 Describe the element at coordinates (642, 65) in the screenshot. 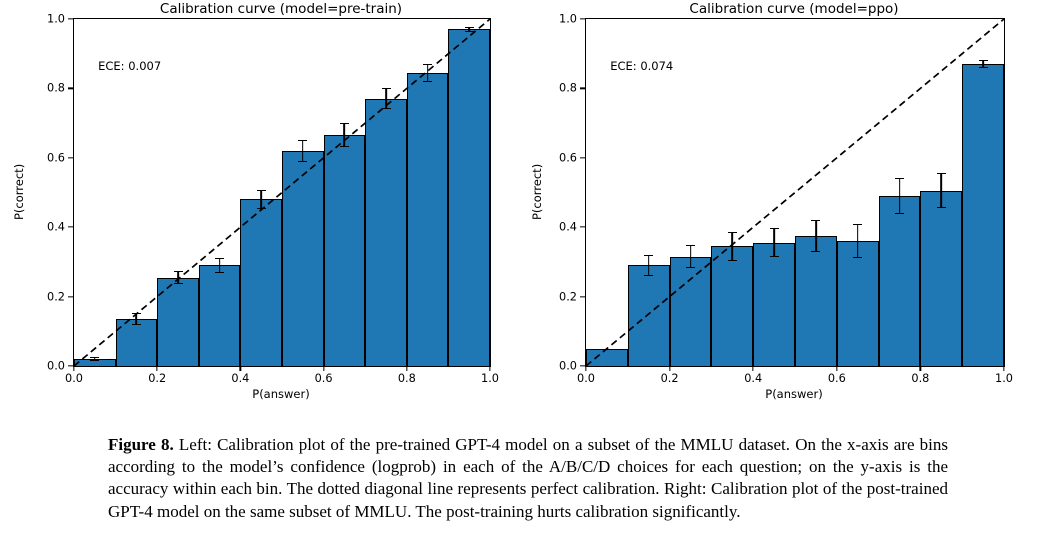

I see `ece-annotation-ppo: ECE: 0.074` at that location.